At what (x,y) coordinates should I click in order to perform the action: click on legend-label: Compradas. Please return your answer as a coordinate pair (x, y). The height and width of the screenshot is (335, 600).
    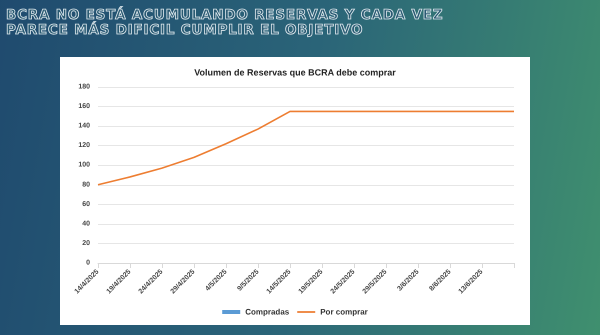
    Looking at the image, I should click on (267, 312).